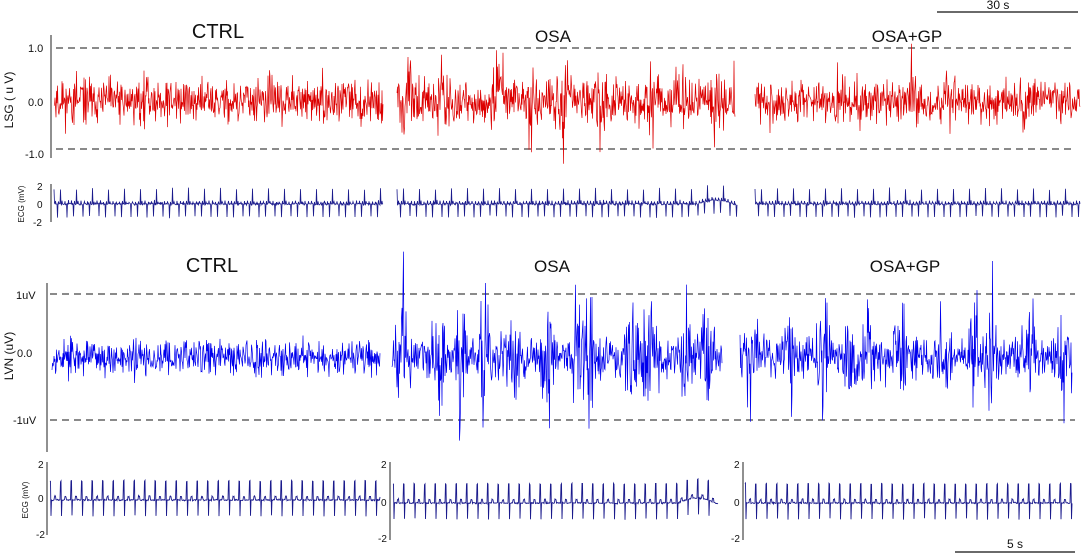  What do you see at coordinates (24, 354) in the screenshot?
I see `lvn-ytick-0: 0.0` at bounding box center [24, 354].